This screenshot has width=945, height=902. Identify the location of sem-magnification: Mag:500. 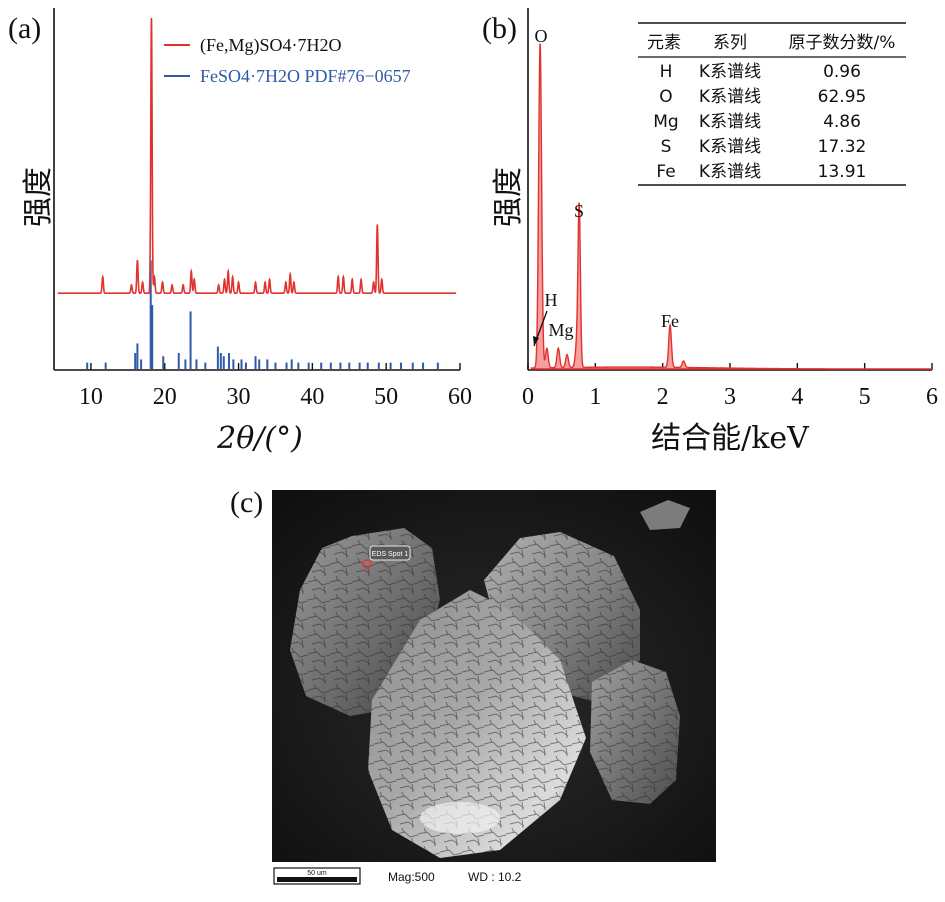
(411, 877).